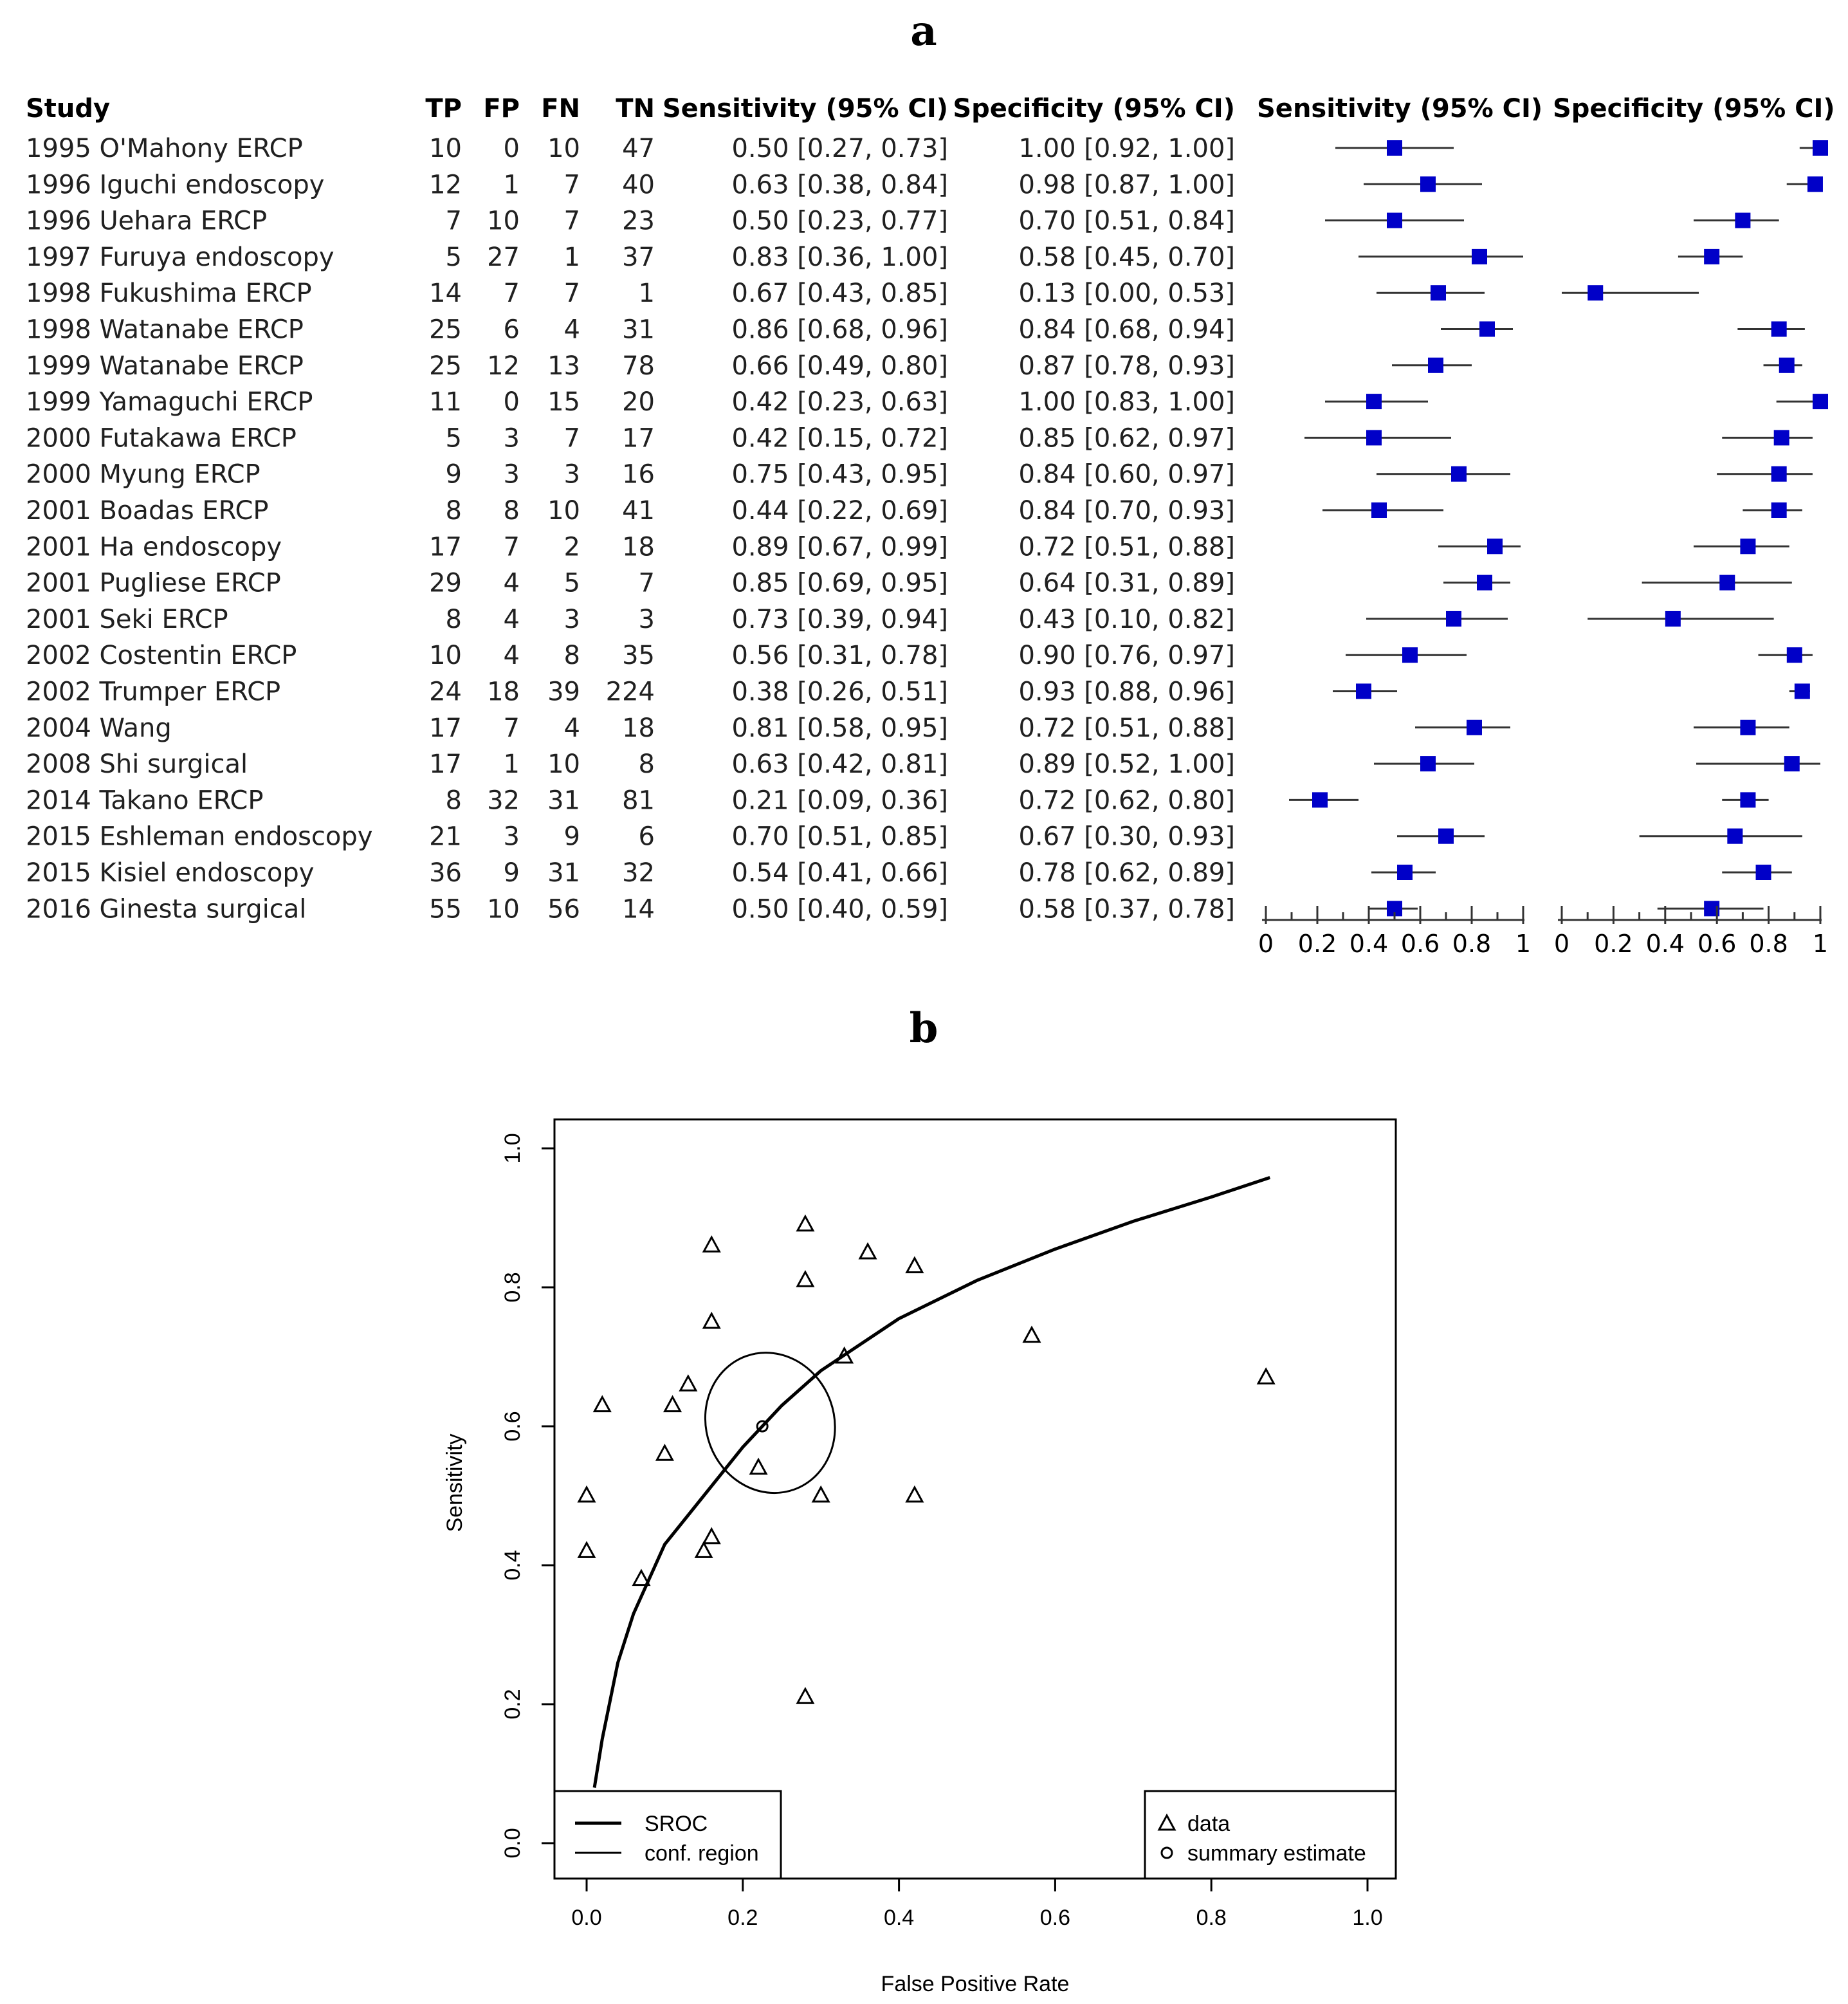 Image resolution: width=1848 pixels, height=2004 pixels. What do you see at coordinates (638, 511) in the screenshot?
I see `cell-tn: 41` at bounding box center [638, 511].